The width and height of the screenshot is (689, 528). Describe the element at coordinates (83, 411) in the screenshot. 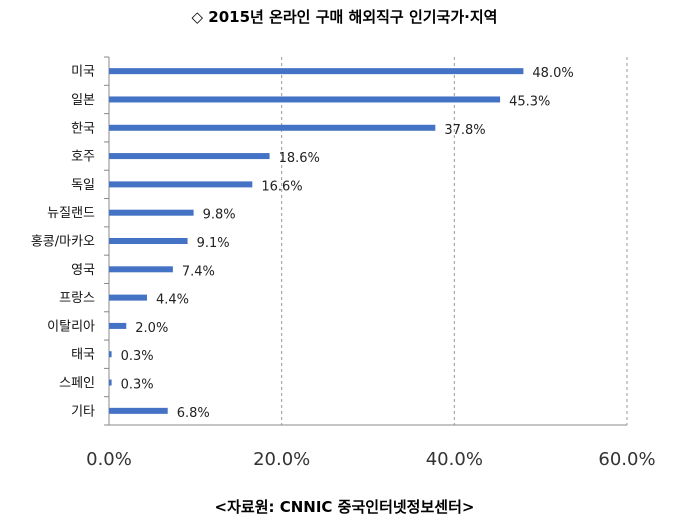

I see `category-label: 기타` at that location.